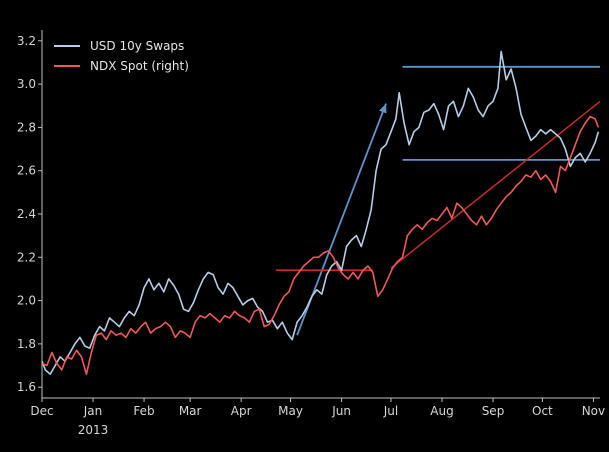  What do you see at coordinates (542, 411) in the screenshot?
I see `x-tick-label: Oct` at bounding box center [542, 411].